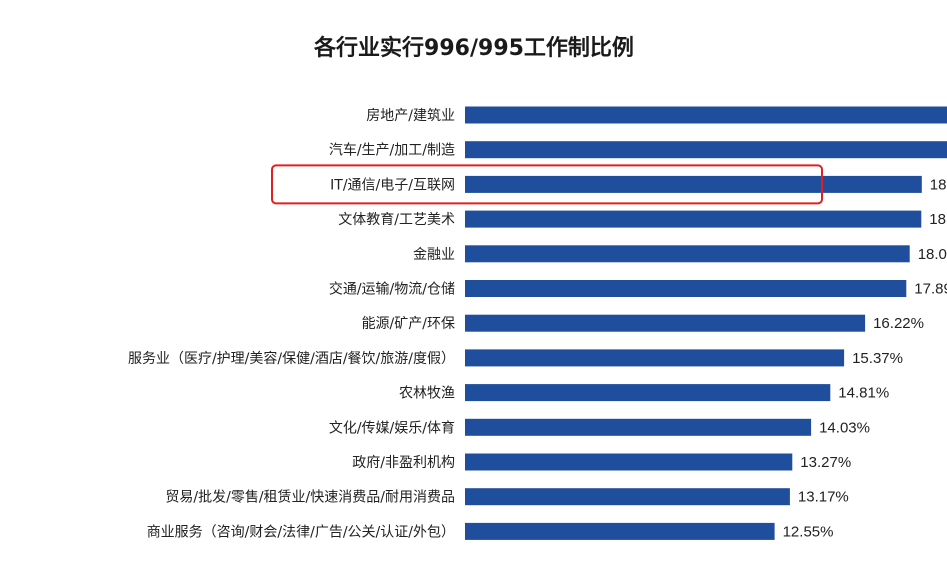 This screenshot has width=947, height=574. What do you see at coordinates (434, 255) in the screenshot?
I see `category-label: 金融业` at bounding box center [434, 255].